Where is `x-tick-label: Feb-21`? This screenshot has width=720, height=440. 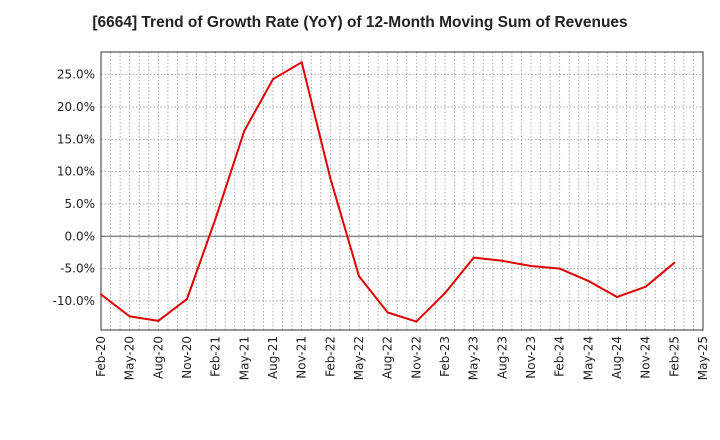
x-tick-label: Feb-21 is located at coordinates (216, 356).